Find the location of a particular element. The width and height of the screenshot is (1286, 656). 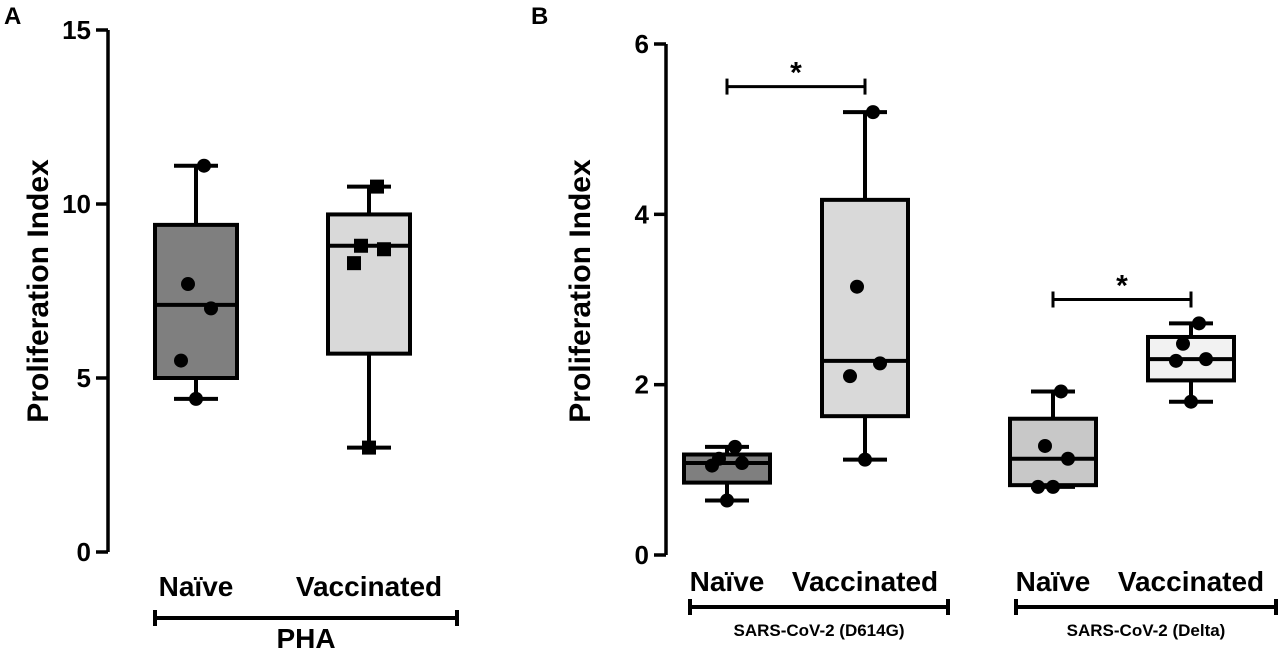

panel-a-box-0-iqr is located at coordinates (196, 301).